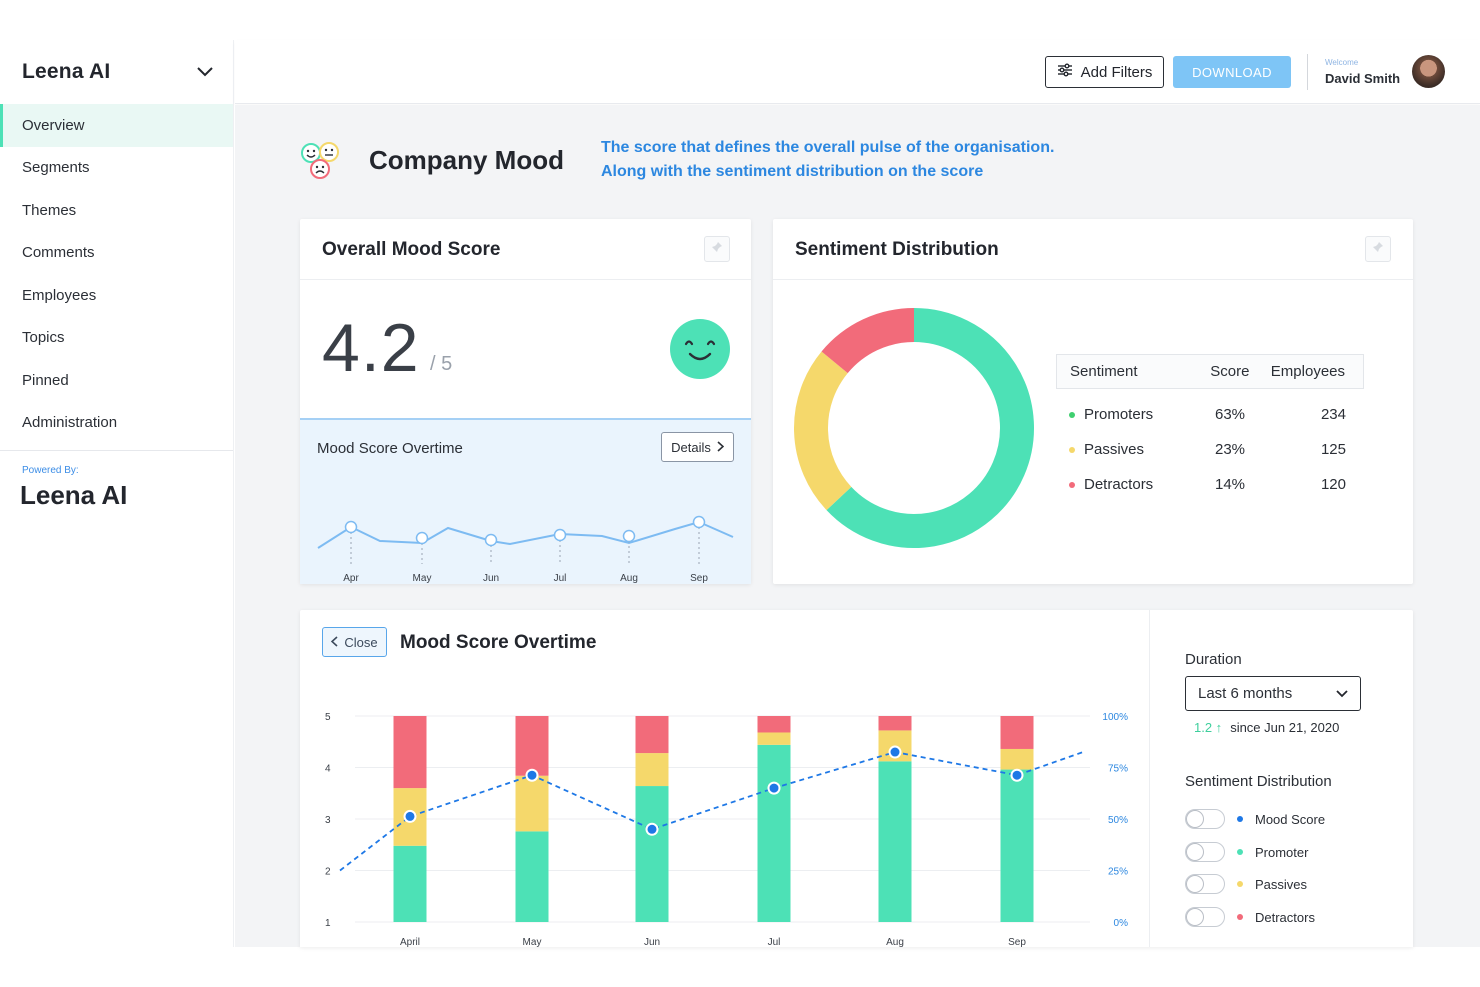 The width and height of the screenshot is (1480, 987). I want to click on card-divider, so click(525, 279).